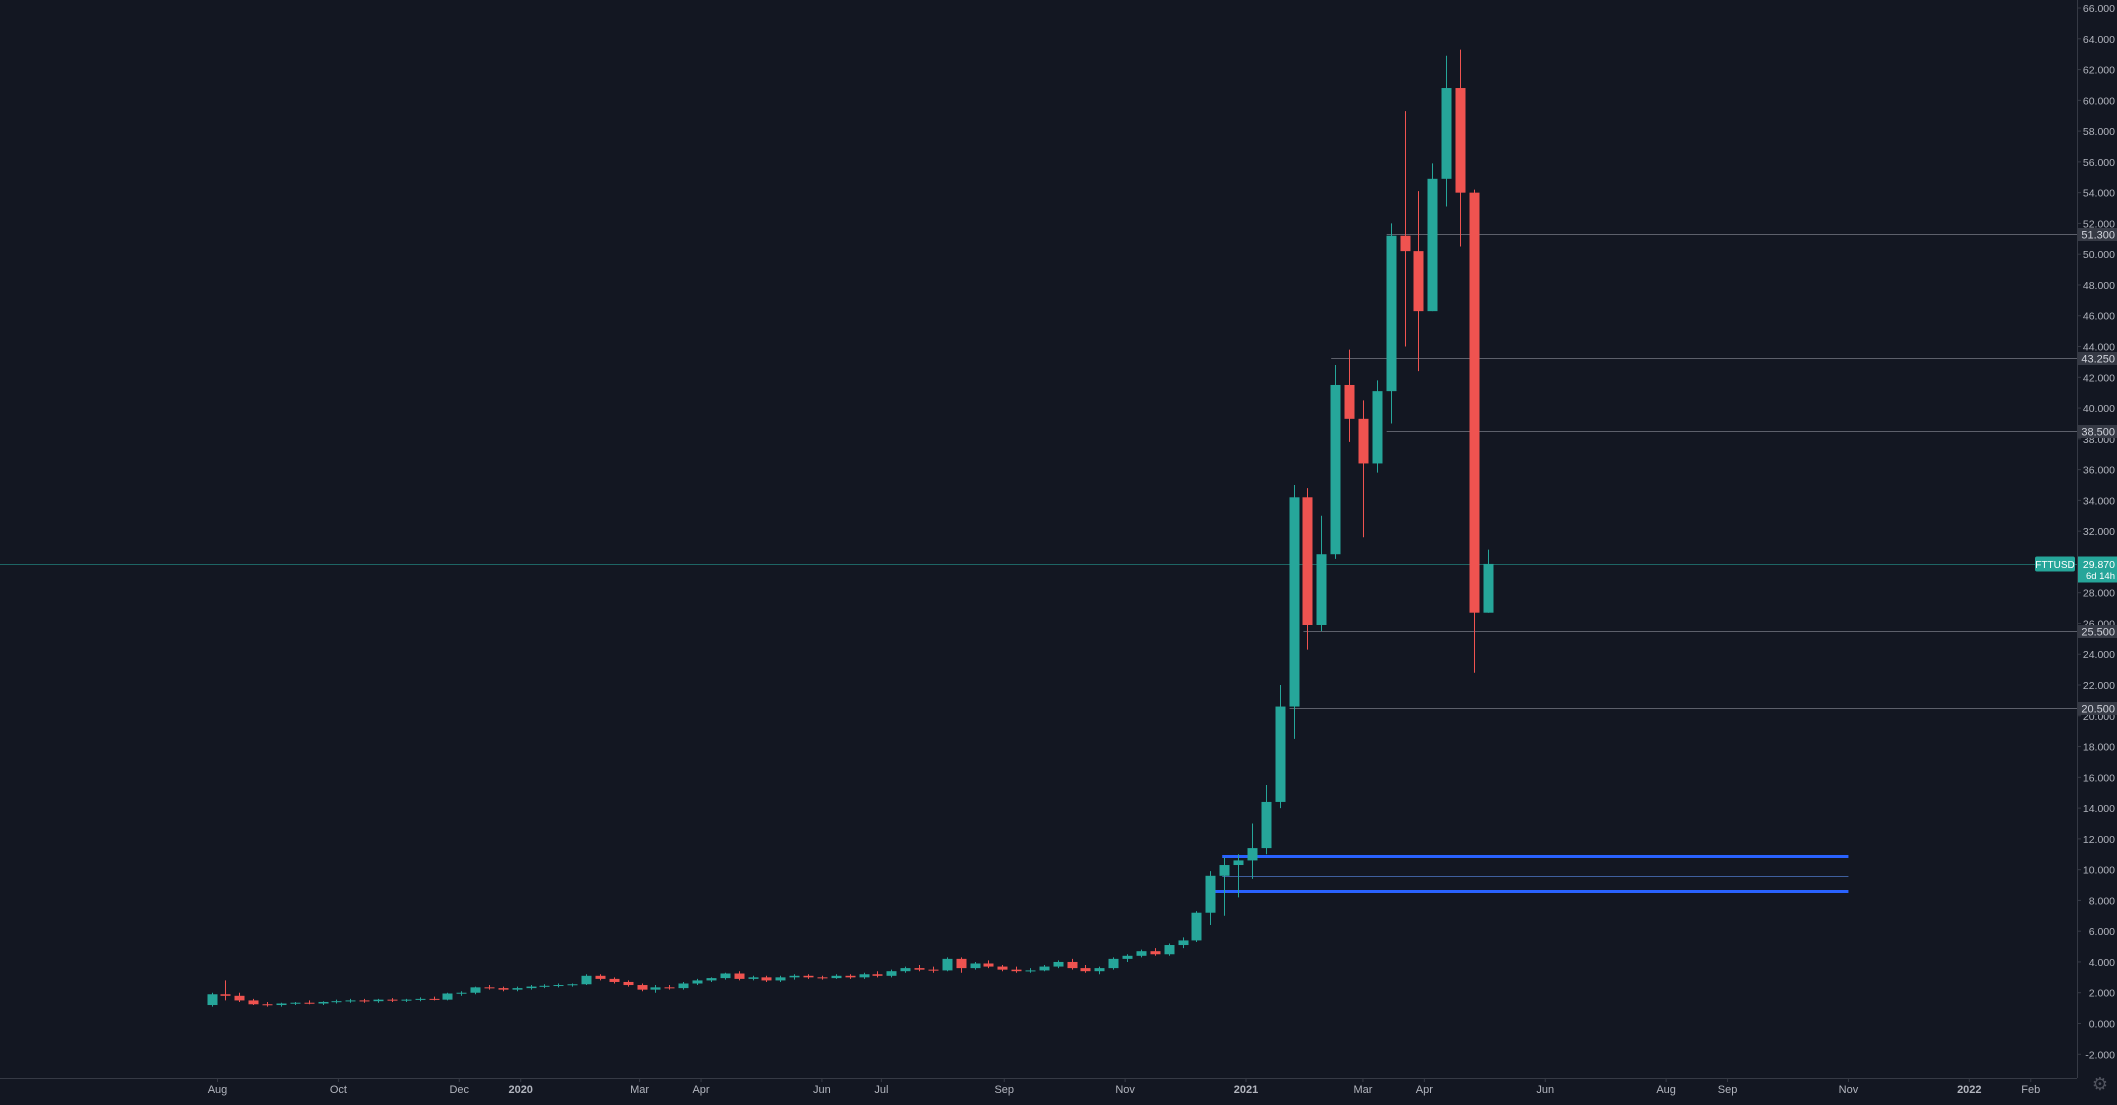 The width and height of the screenshot is (2117, 1105). I want to click on time-tick-label: Mar, so click(639, 1090).